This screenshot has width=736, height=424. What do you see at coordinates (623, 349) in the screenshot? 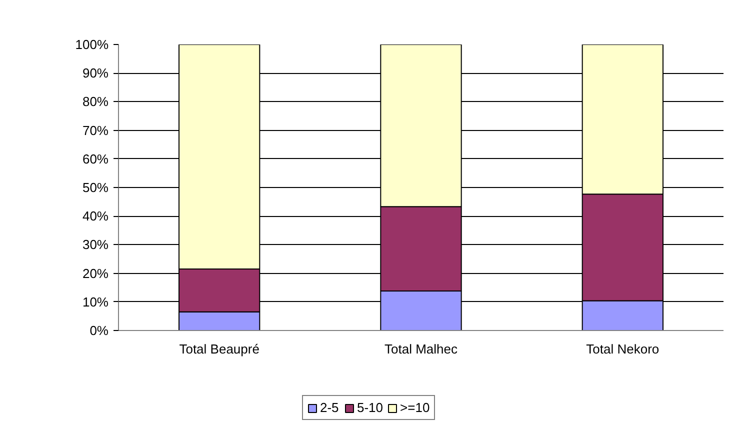
I see `x-tick-label: Total Nekoro` at bounding box center [623, 349].